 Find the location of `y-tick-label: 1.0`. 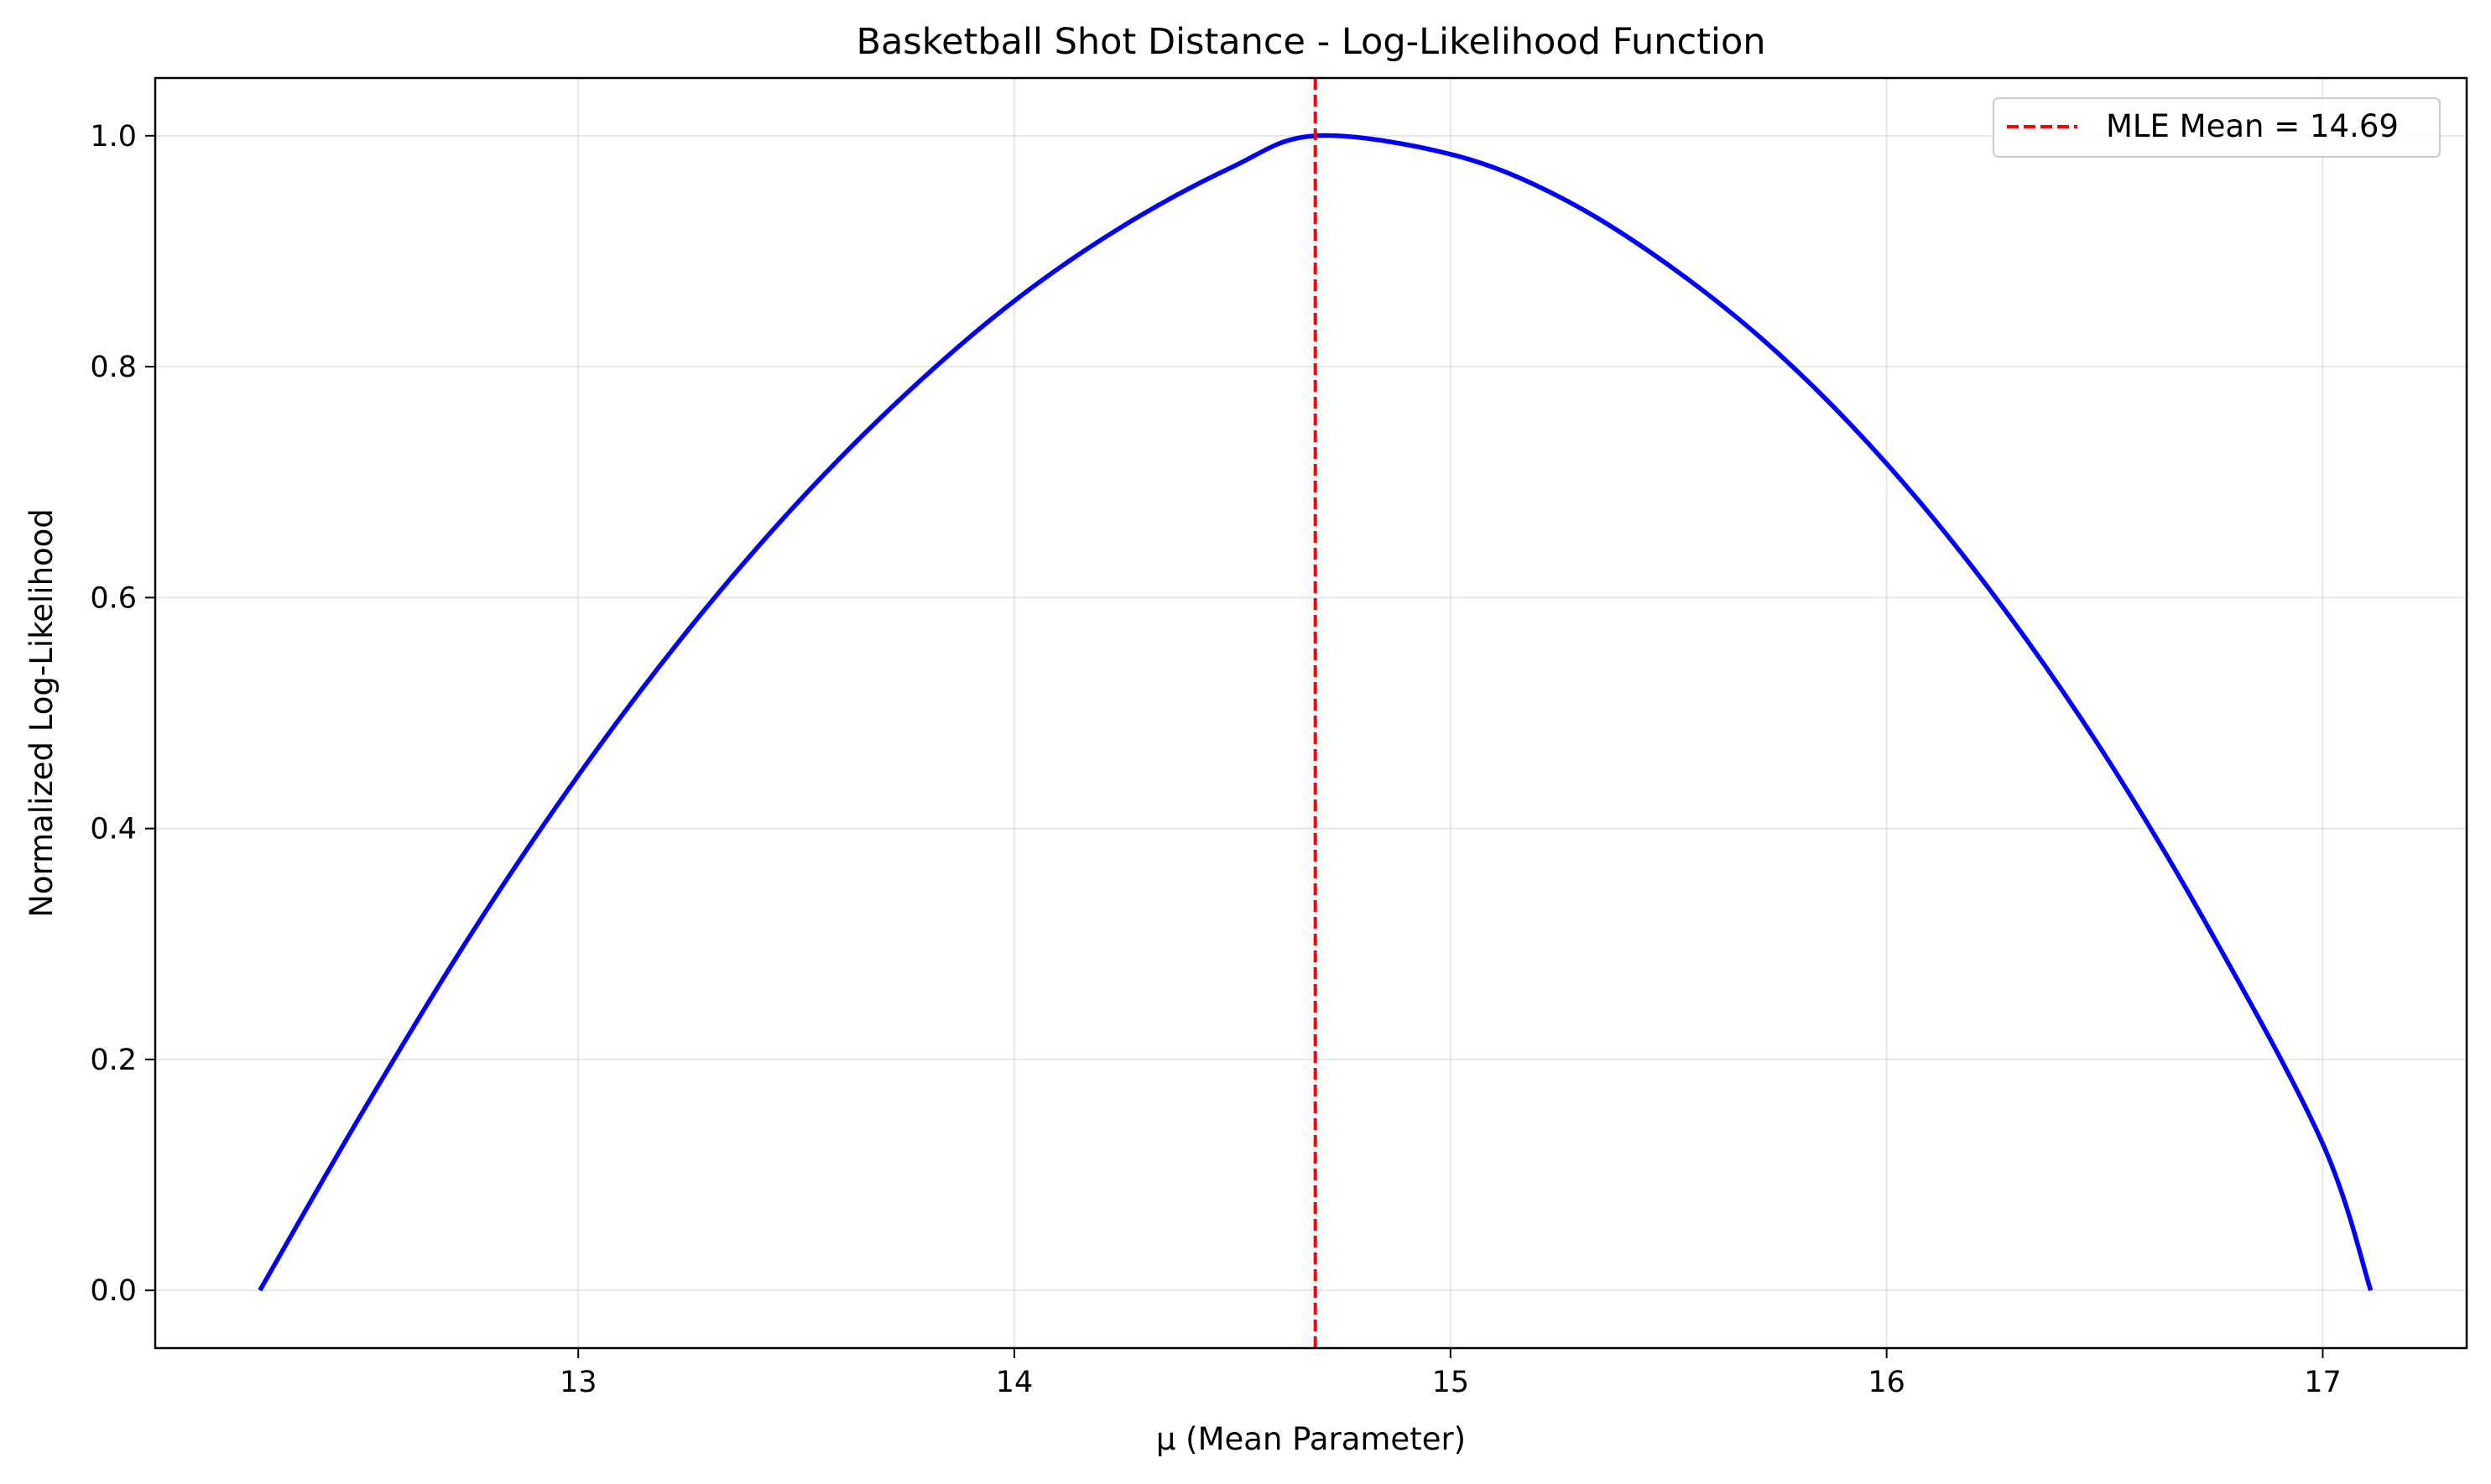

y-tick-label: 1.0 is located at coordinates (114, 137).